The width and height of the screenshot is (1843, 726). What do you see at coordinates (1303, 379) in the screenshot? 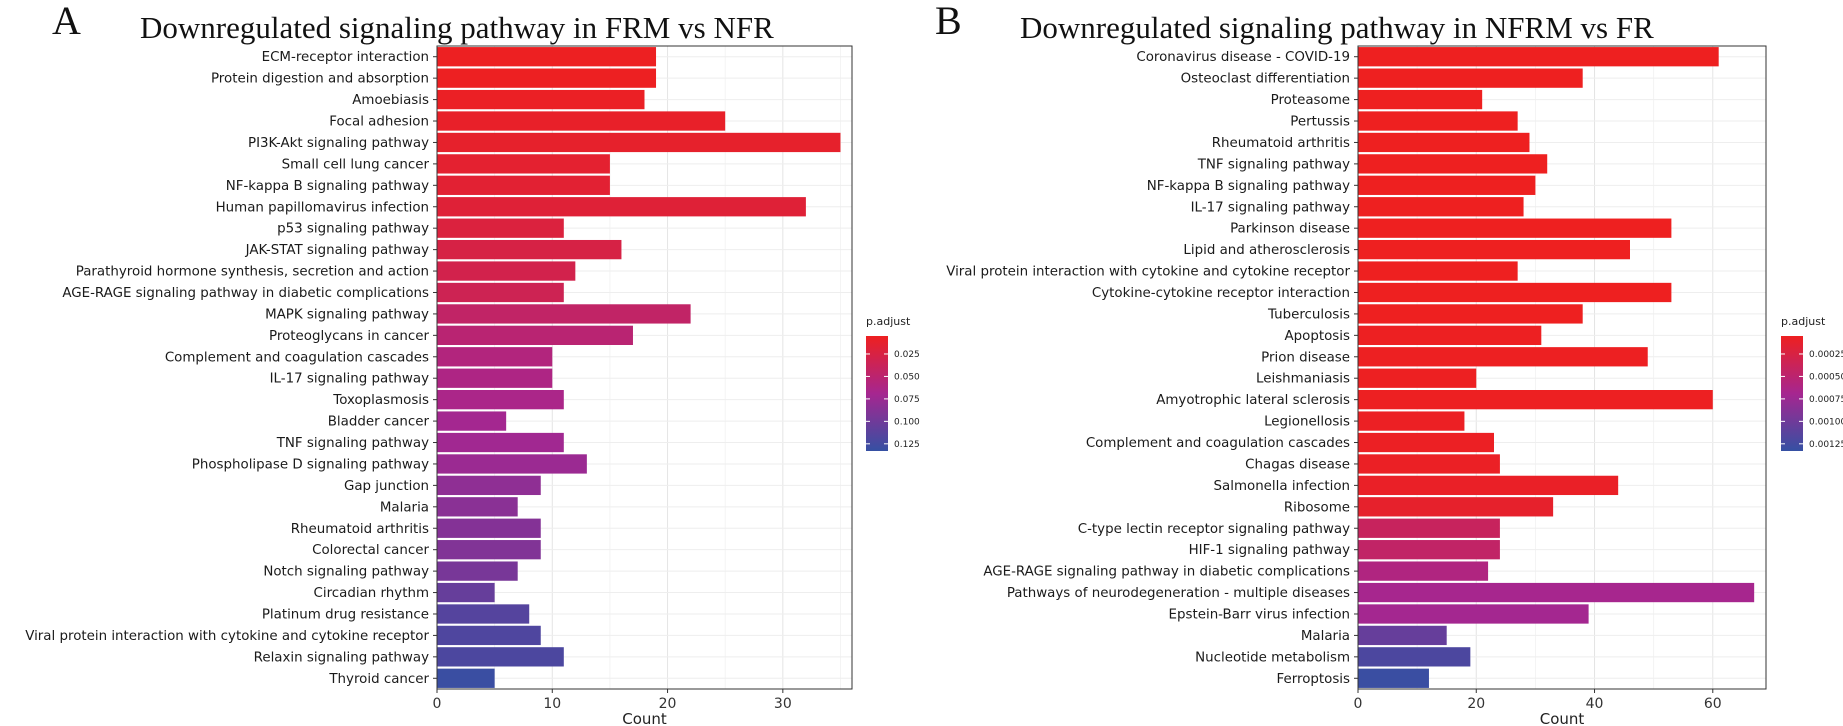
I see `panel-b-category-label: Leishmaniasis` at bounding box center [1303, 379].